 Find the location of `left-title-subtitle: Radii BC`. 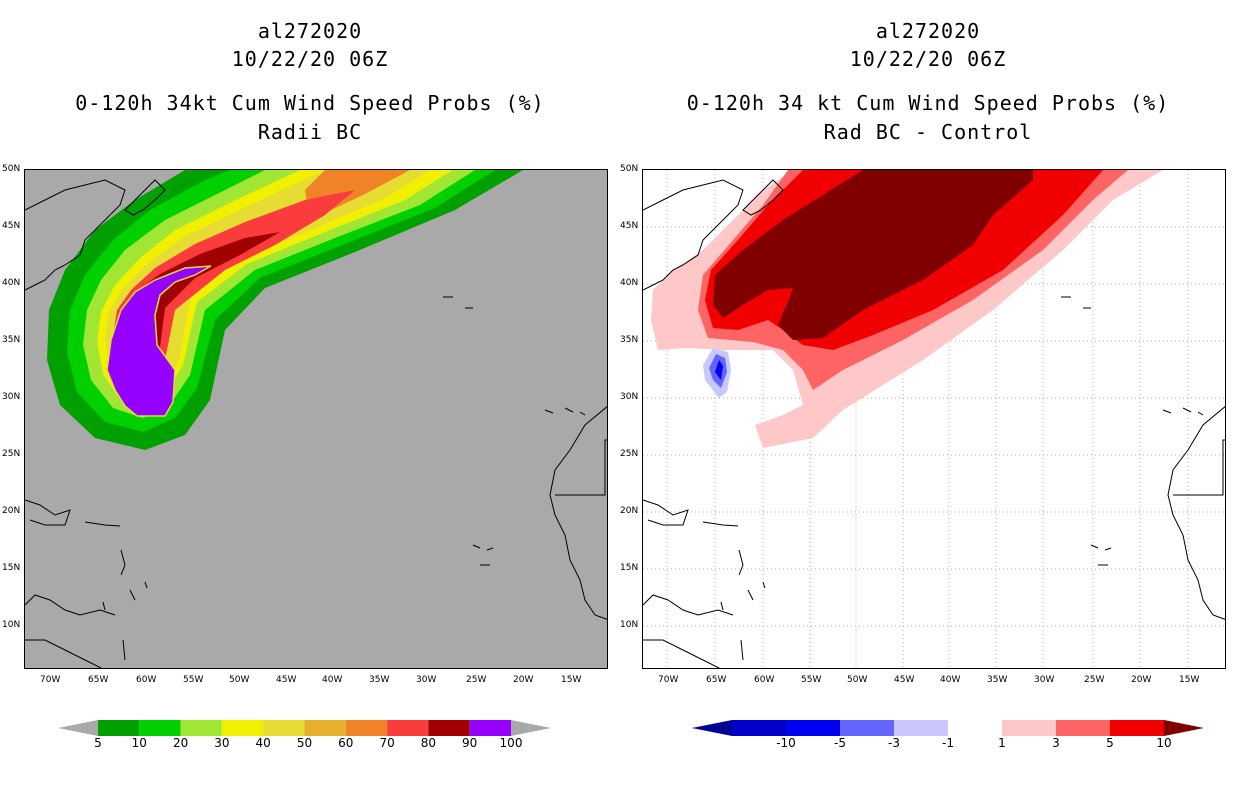

left-title-subtitle: Radii BC is located at coordinates (310, 132).